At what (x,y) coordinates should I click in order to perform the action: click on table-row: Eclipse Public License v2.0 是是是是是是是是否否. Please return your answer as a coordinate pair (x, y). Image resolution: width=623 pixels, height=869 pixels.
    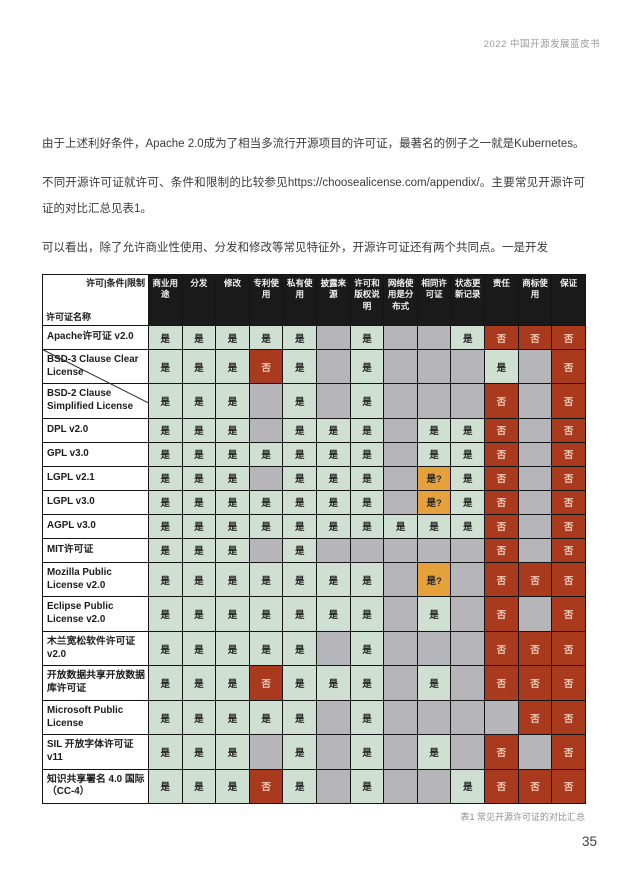
    Looking at the image, I should click on (314, 614).